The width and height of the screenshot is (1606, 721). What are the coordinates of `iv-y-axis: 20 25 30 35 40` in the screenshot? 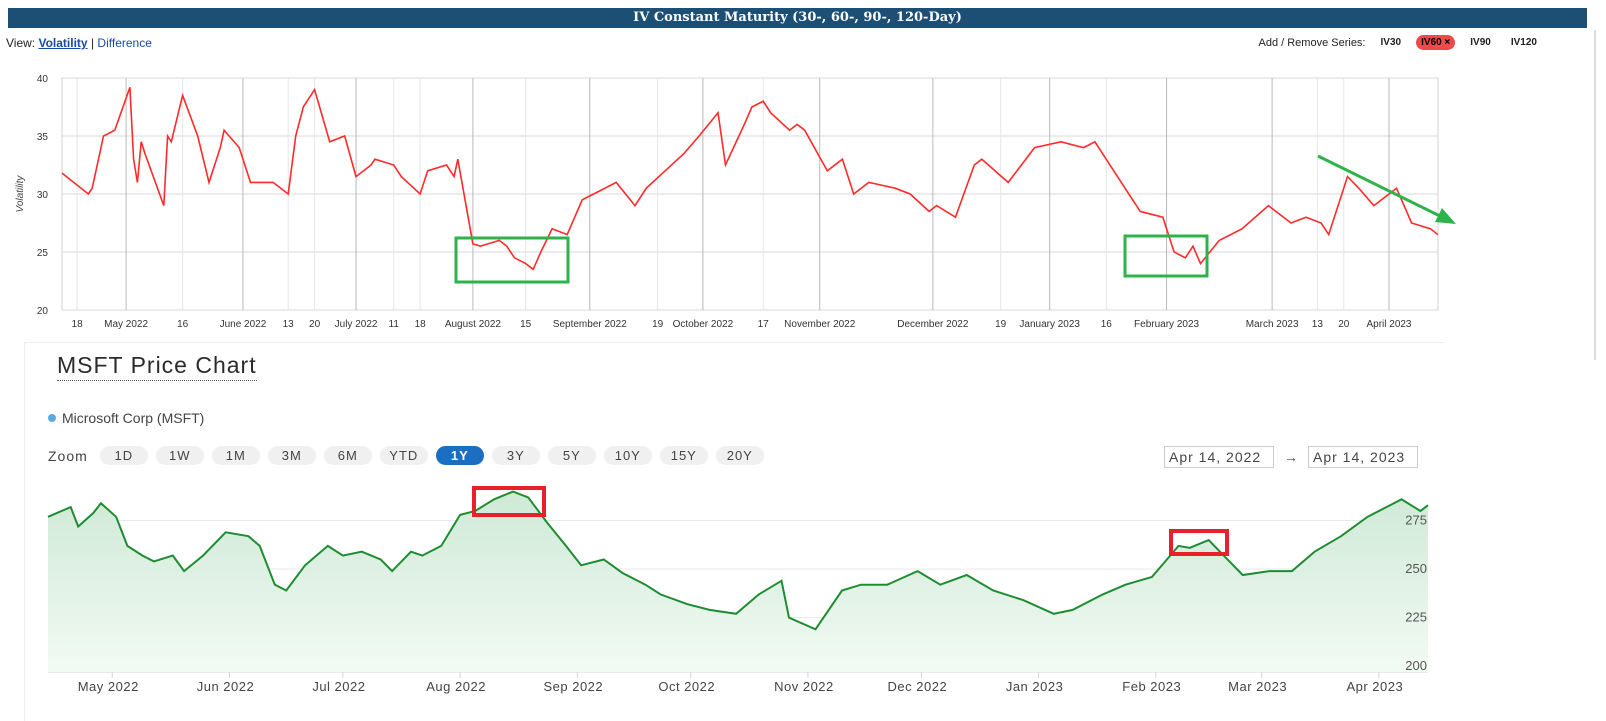 It's located at (43, 195).